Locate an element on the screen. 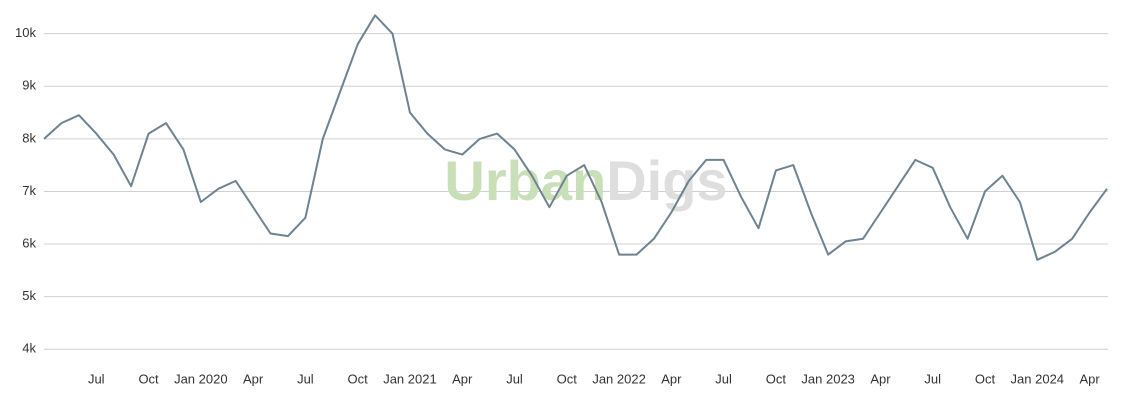 The image size is (1128, 400). y-tick-label: 9k is located at coordinates (29, 85).